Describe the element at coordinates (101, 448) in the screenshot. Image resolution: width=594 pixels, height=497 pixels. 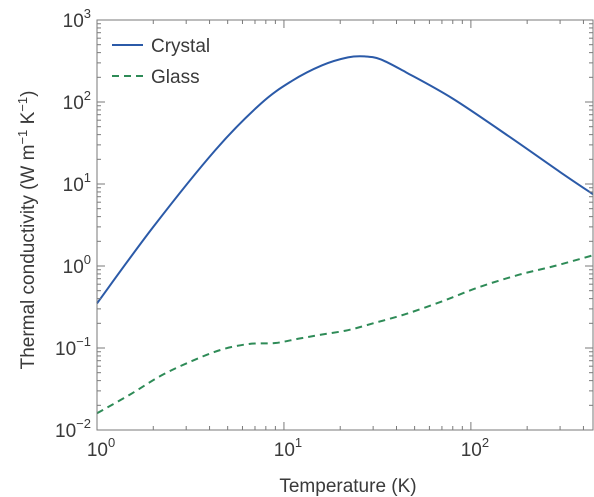
I see `x-tick-label: 10⁰` at that location.